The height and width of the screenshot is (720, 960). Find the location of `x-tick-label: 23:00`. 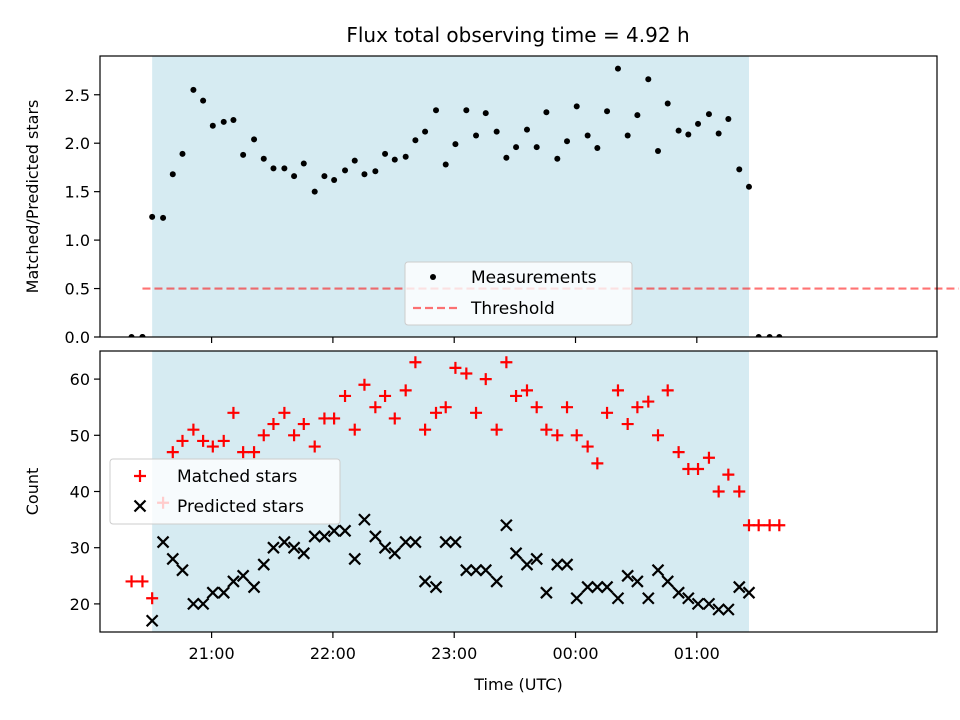

x-tick-label: 23:00 is located at coordinates (454, 653).